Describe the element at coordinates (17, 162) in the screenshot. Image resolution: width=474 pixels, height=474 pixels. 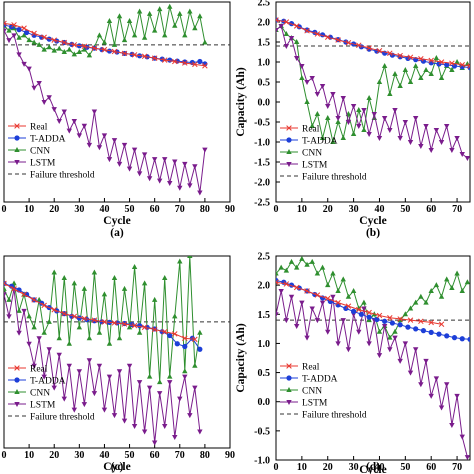
I see `legend-marker-lstm` at that location.